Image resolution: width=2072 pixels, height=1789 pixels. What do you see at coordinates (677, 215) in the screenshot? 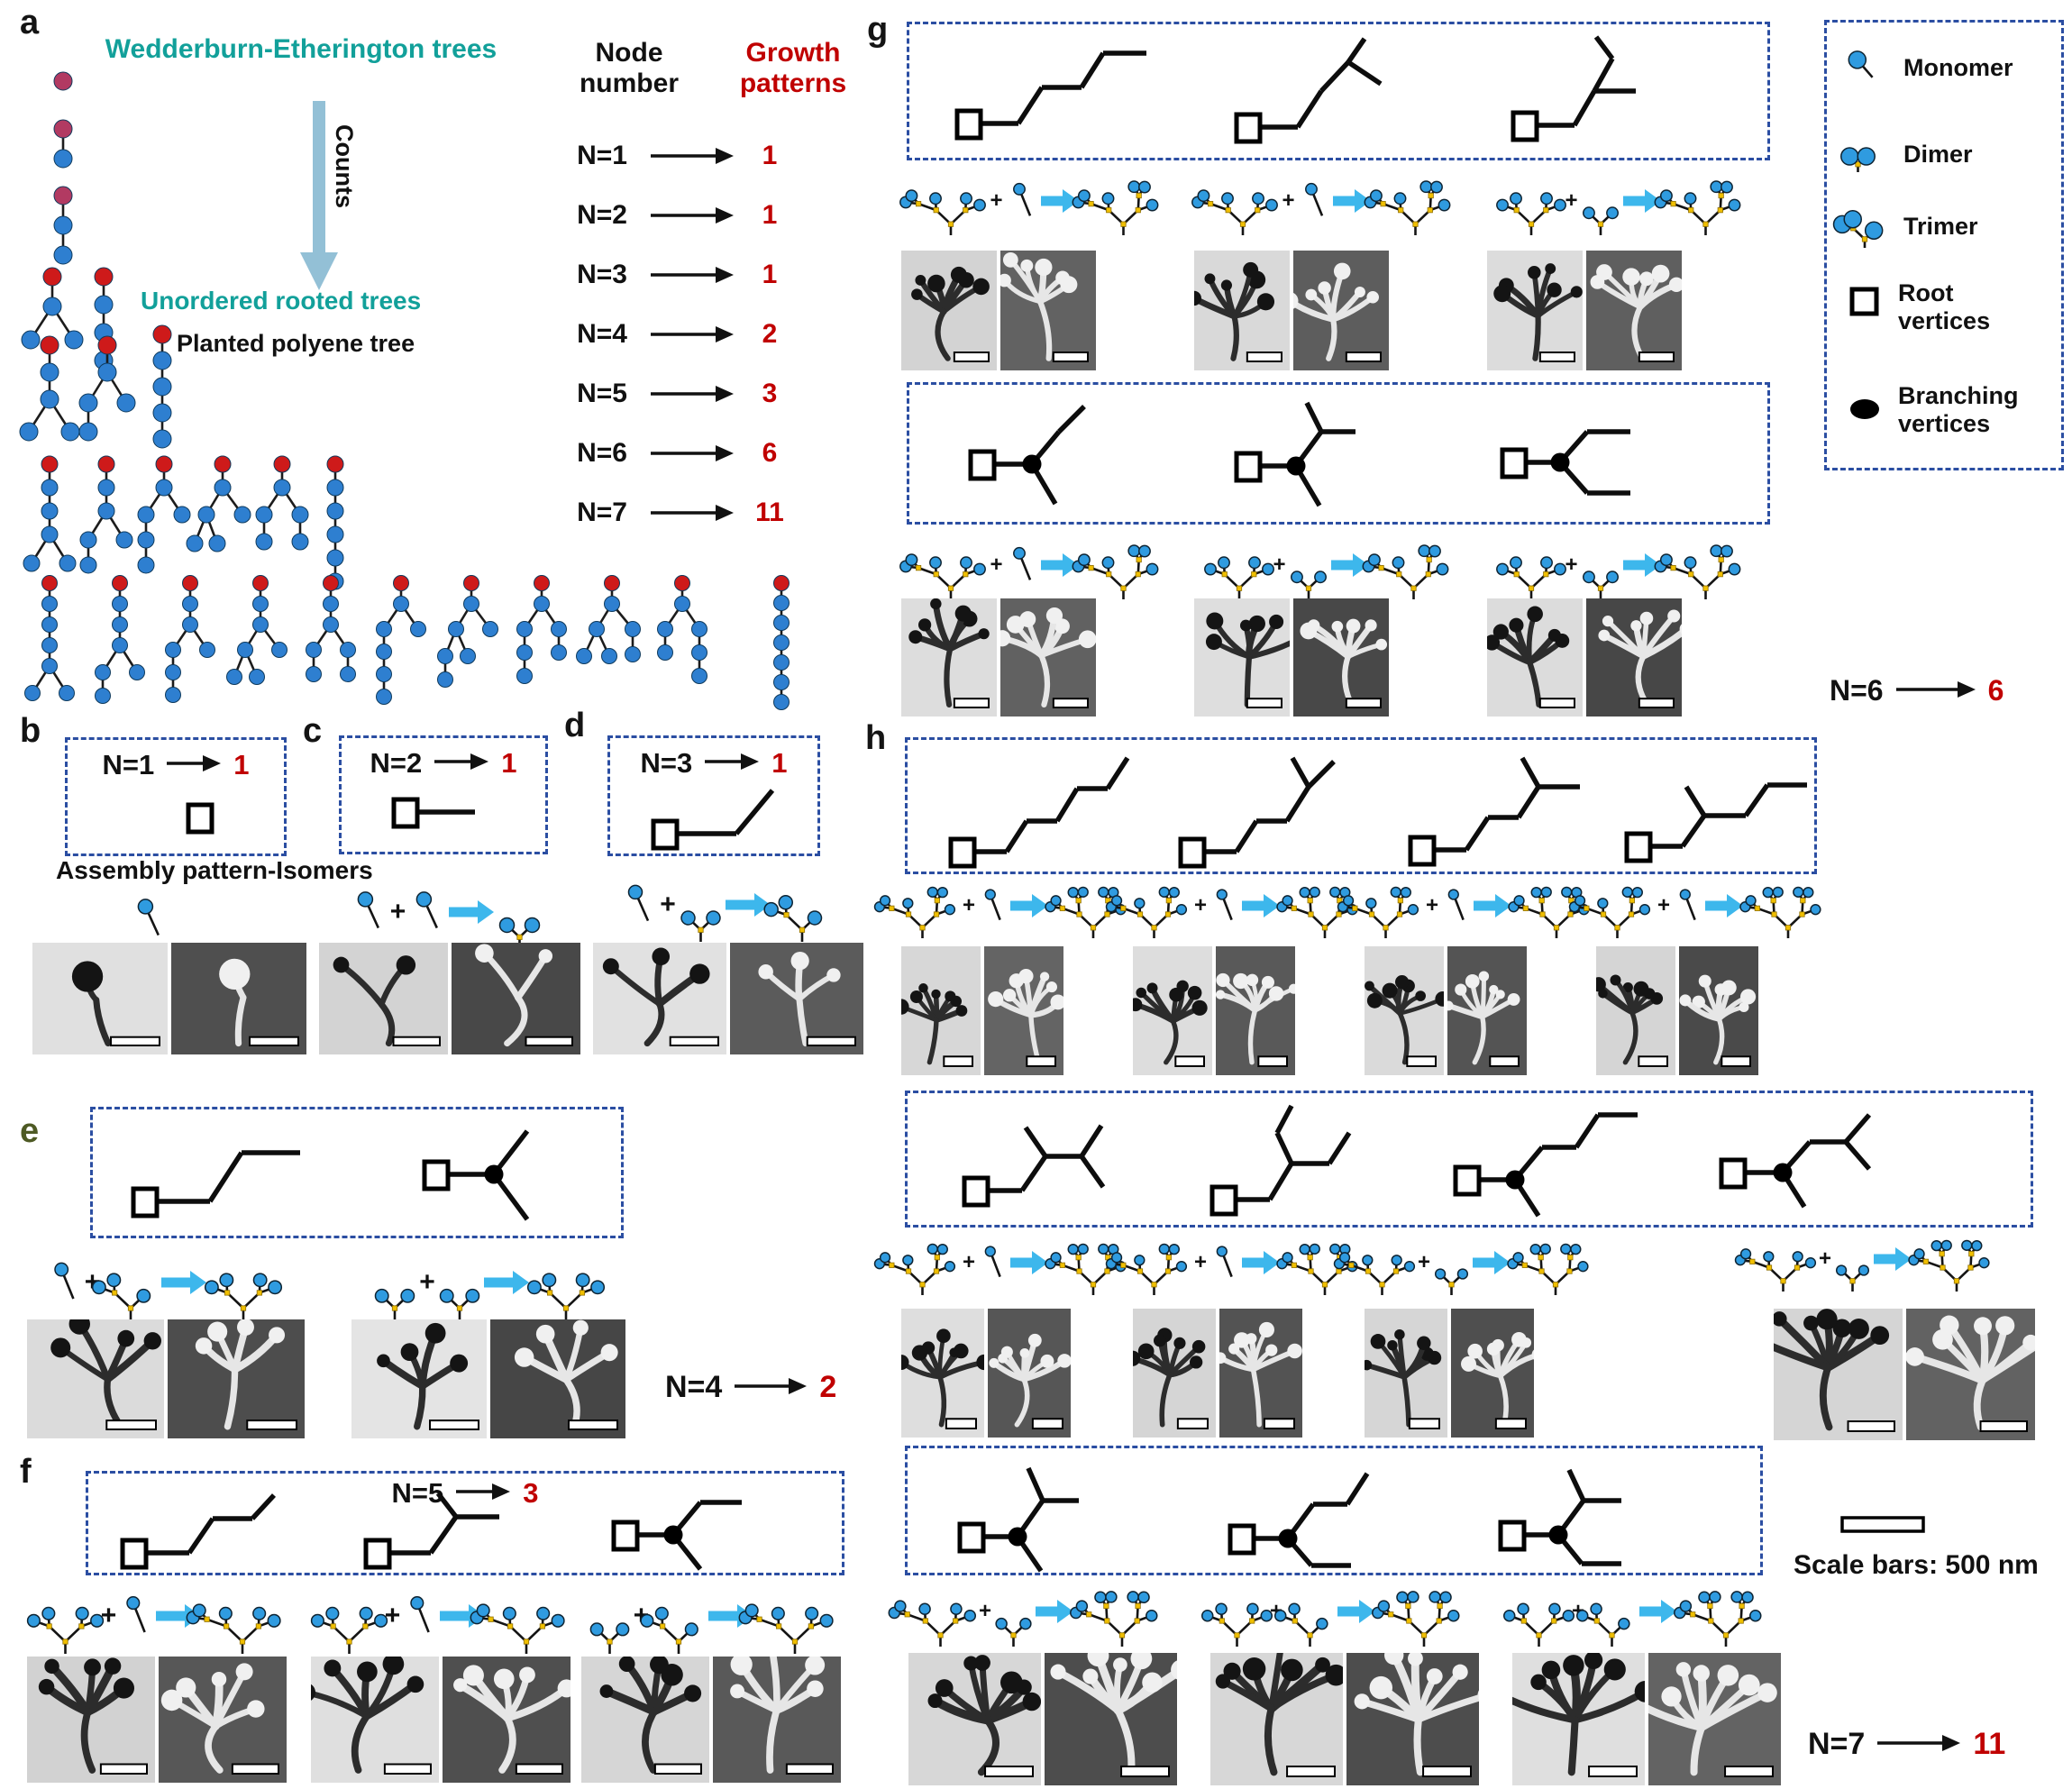
I see `growth-row: N=2 1` at bounding box center [677, 215].